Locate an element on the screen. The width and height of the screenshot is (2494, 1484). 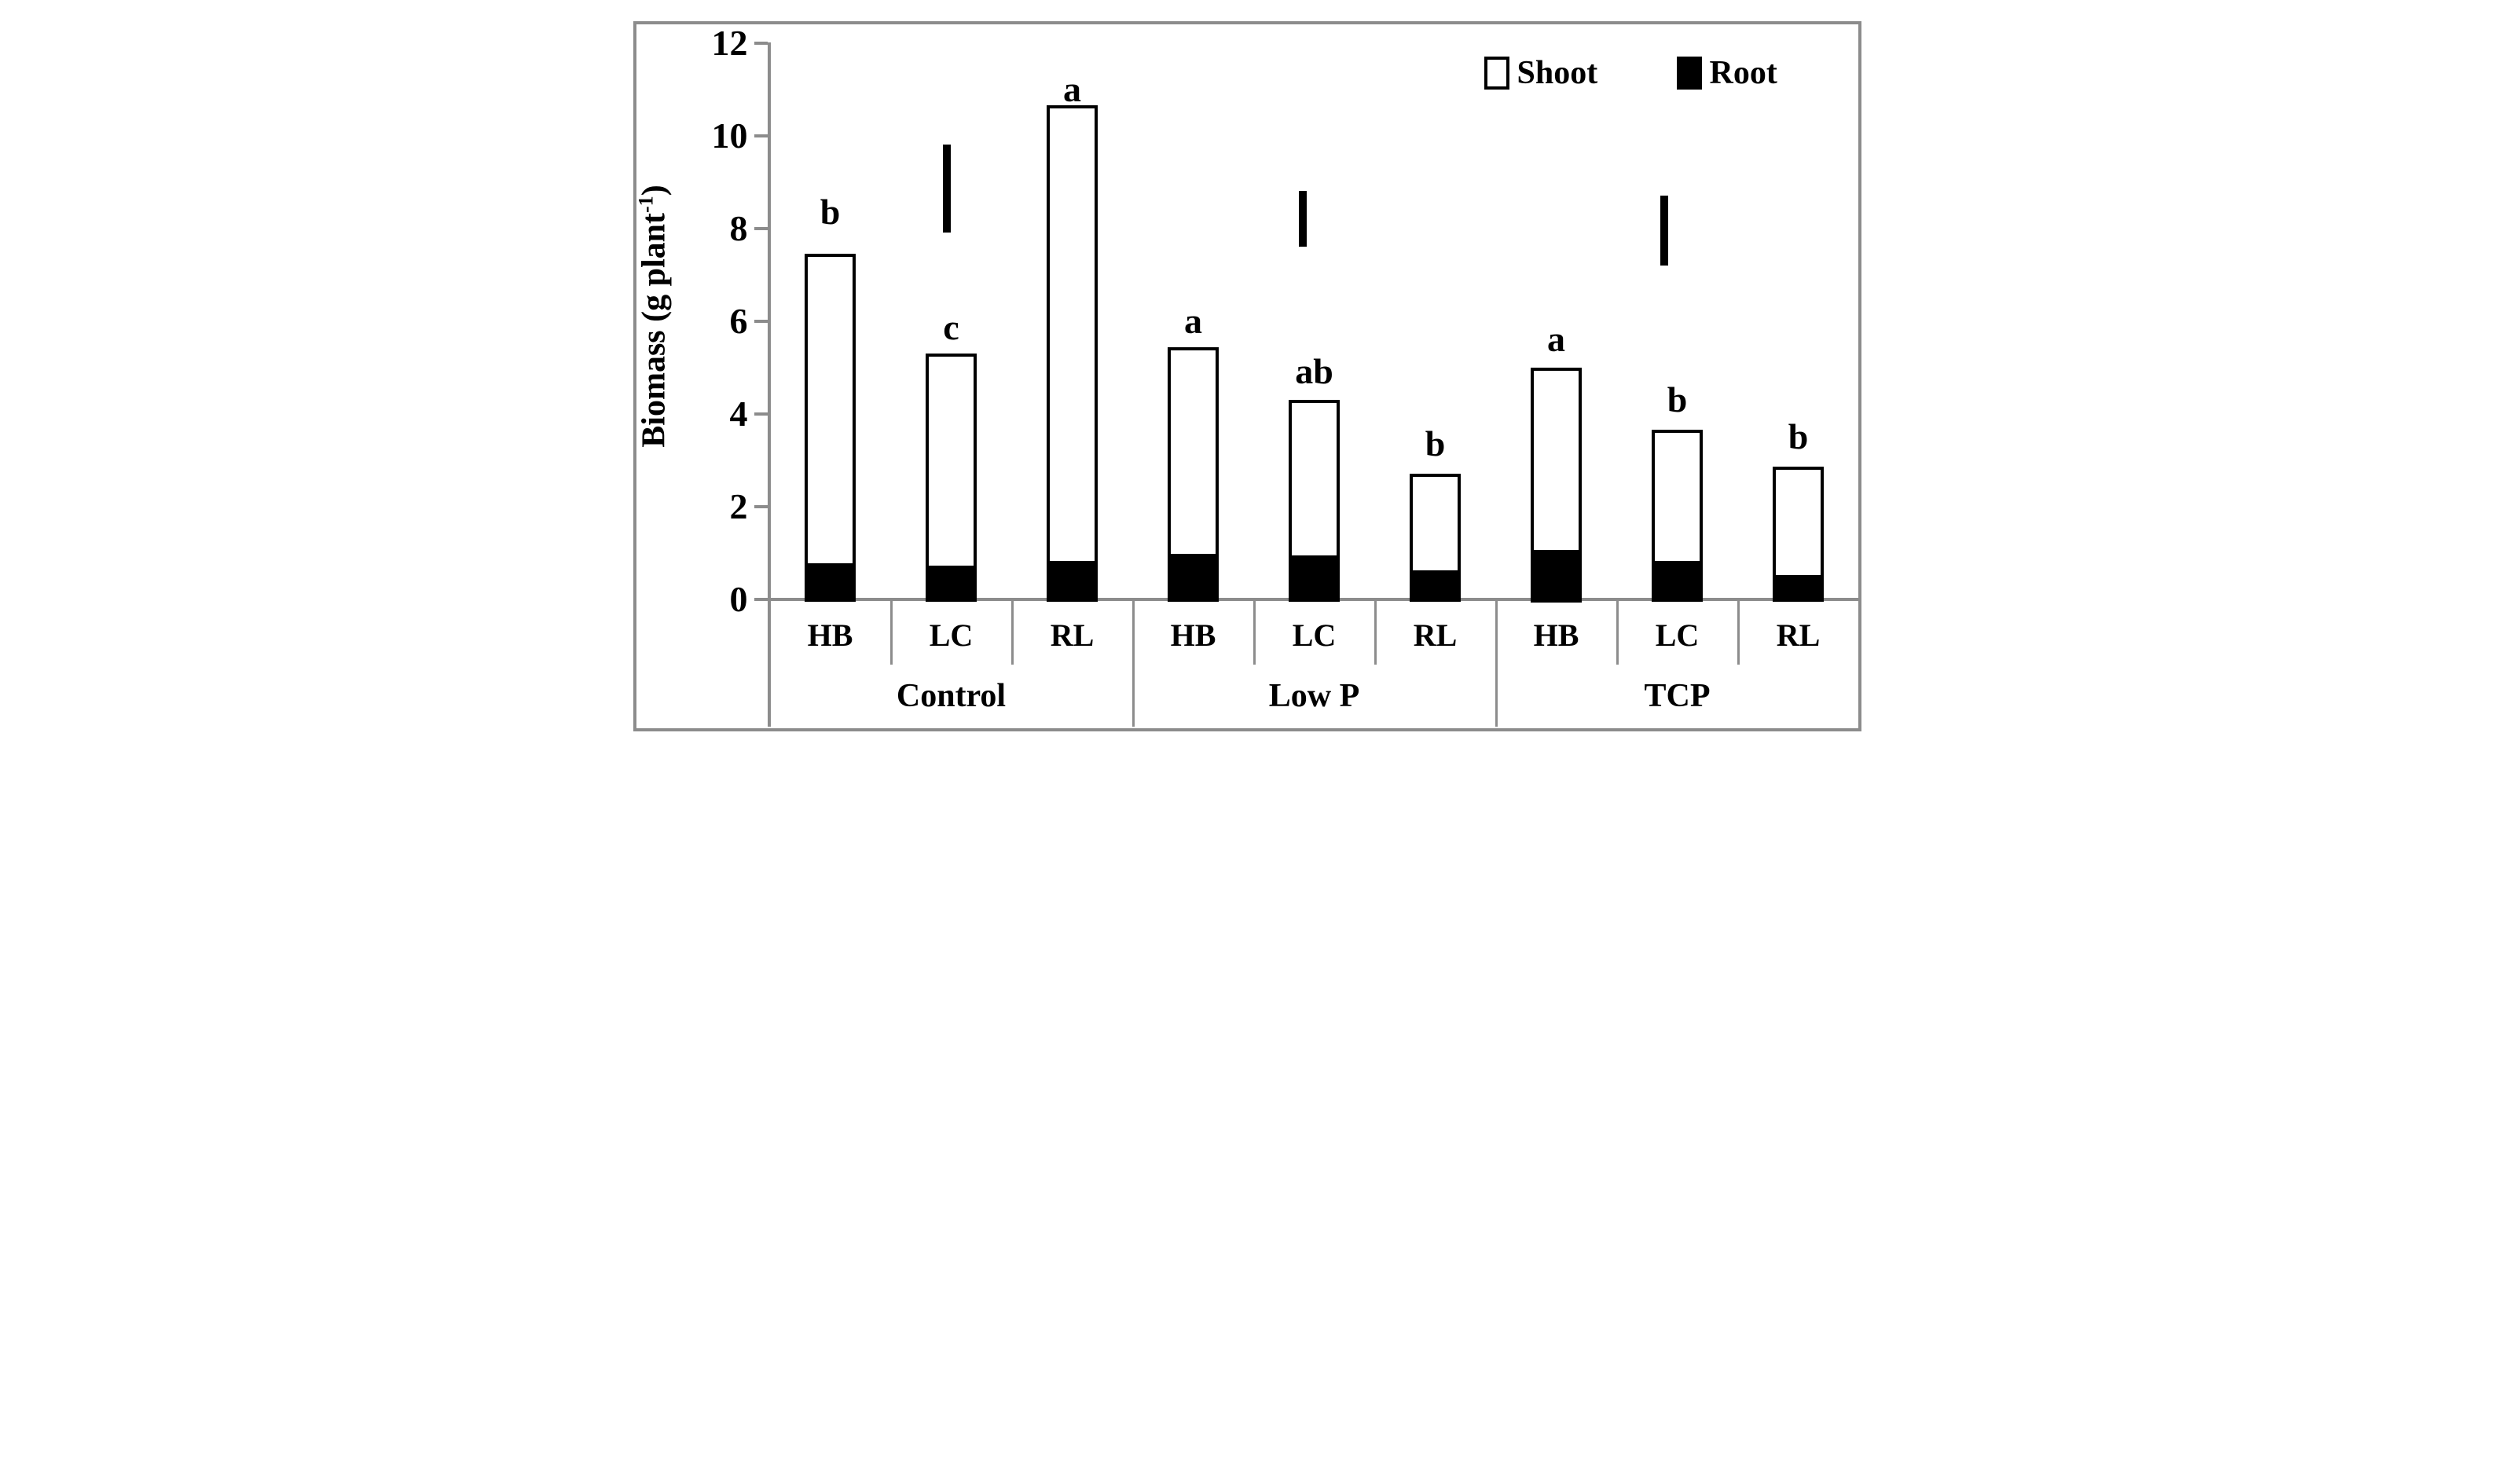
y-axis-line is located at coordinates (769, 384).